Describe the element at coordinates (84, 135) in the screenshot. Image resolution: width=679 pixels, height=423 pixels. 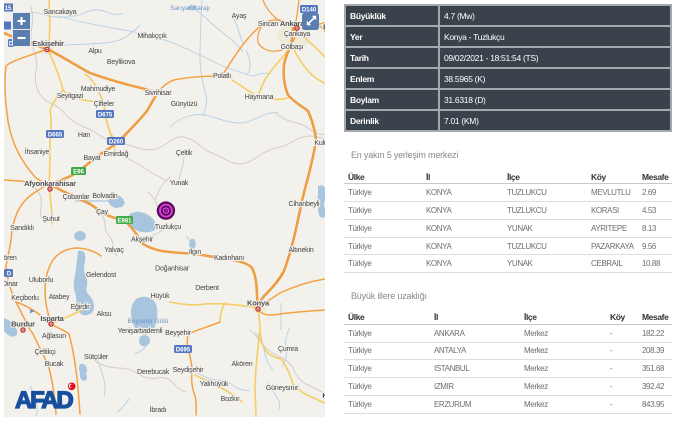
I see `svg-text: Han` at that location.